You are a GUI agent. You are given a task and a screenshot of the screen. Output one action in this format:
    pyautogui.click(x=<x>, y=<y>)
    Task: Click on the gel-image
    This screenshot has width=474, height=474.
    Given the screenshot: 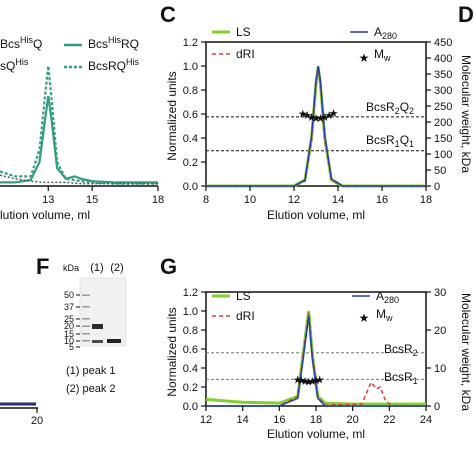 What is the action you would take?
    pyautogui.click(x=103, y=312)
    